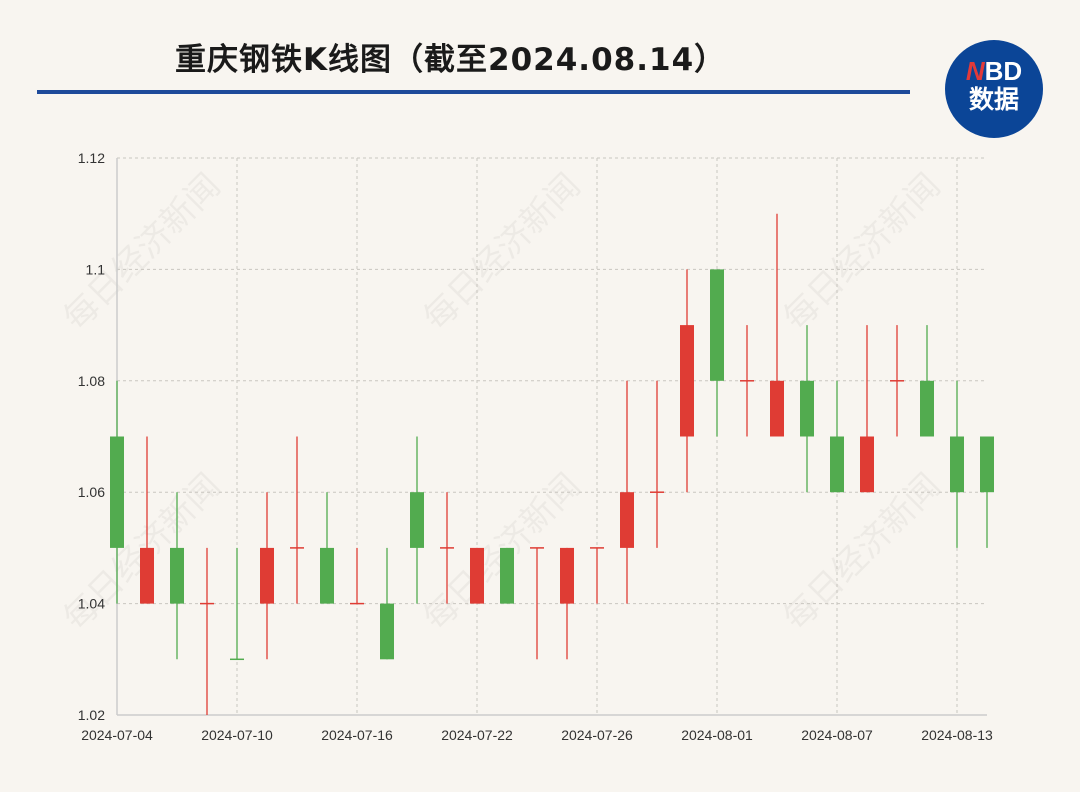 This screenshot has height=792, width=1080. I want to click on y-tick-label: 1.12, so click(91, 158).